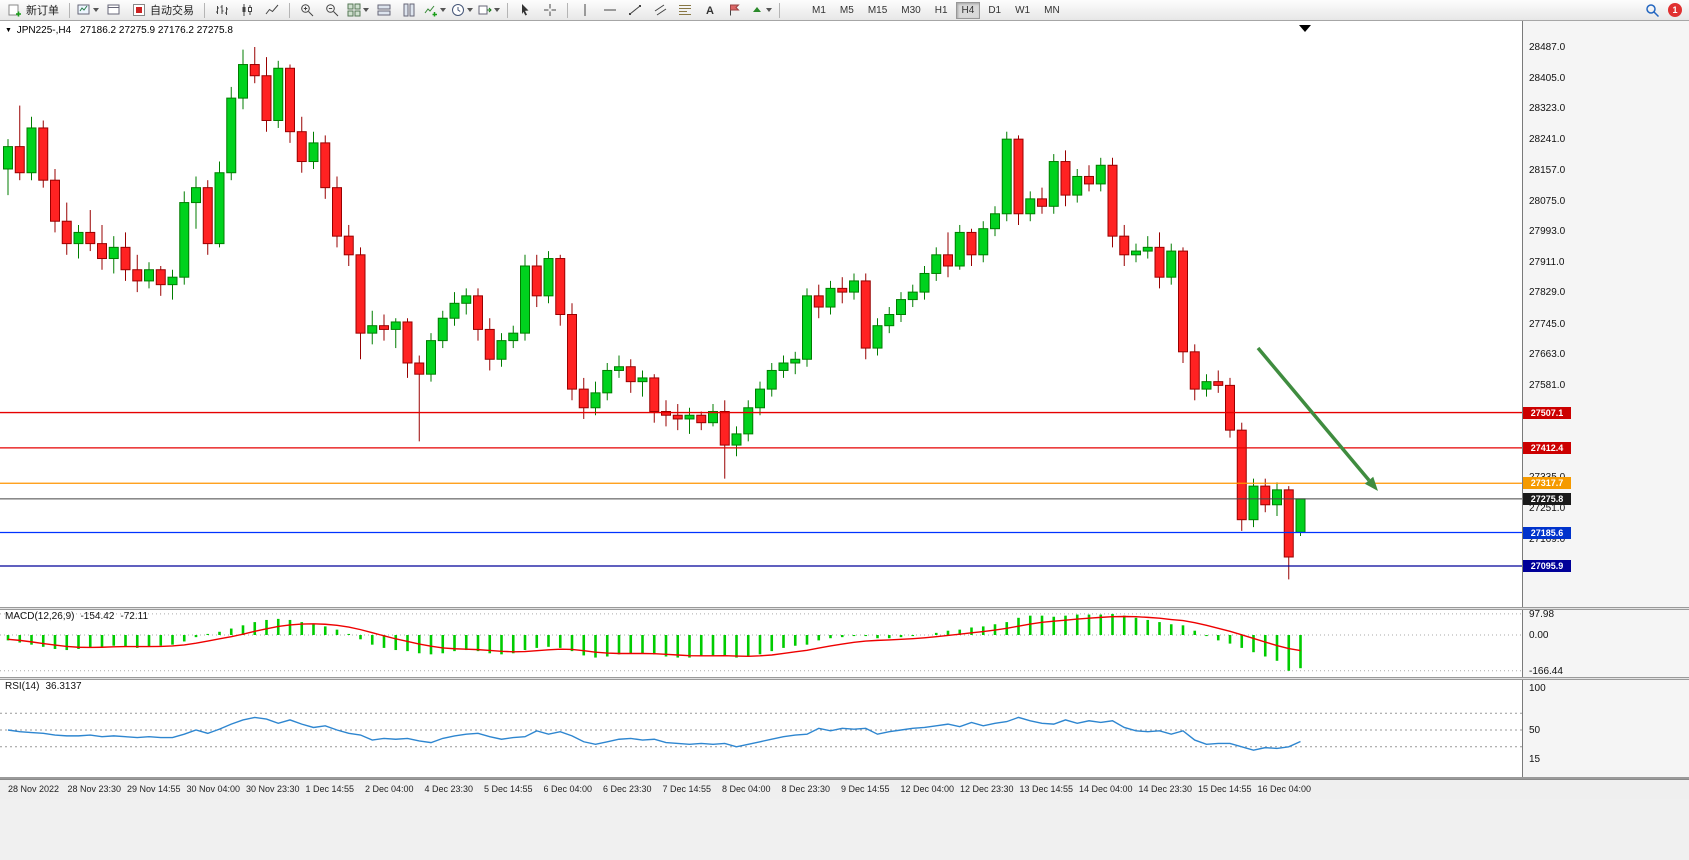  What do you see at coordinates (33, 10) in the screenshot?
I see `new-order-button: 新订单` at bounding box center [33, 10].